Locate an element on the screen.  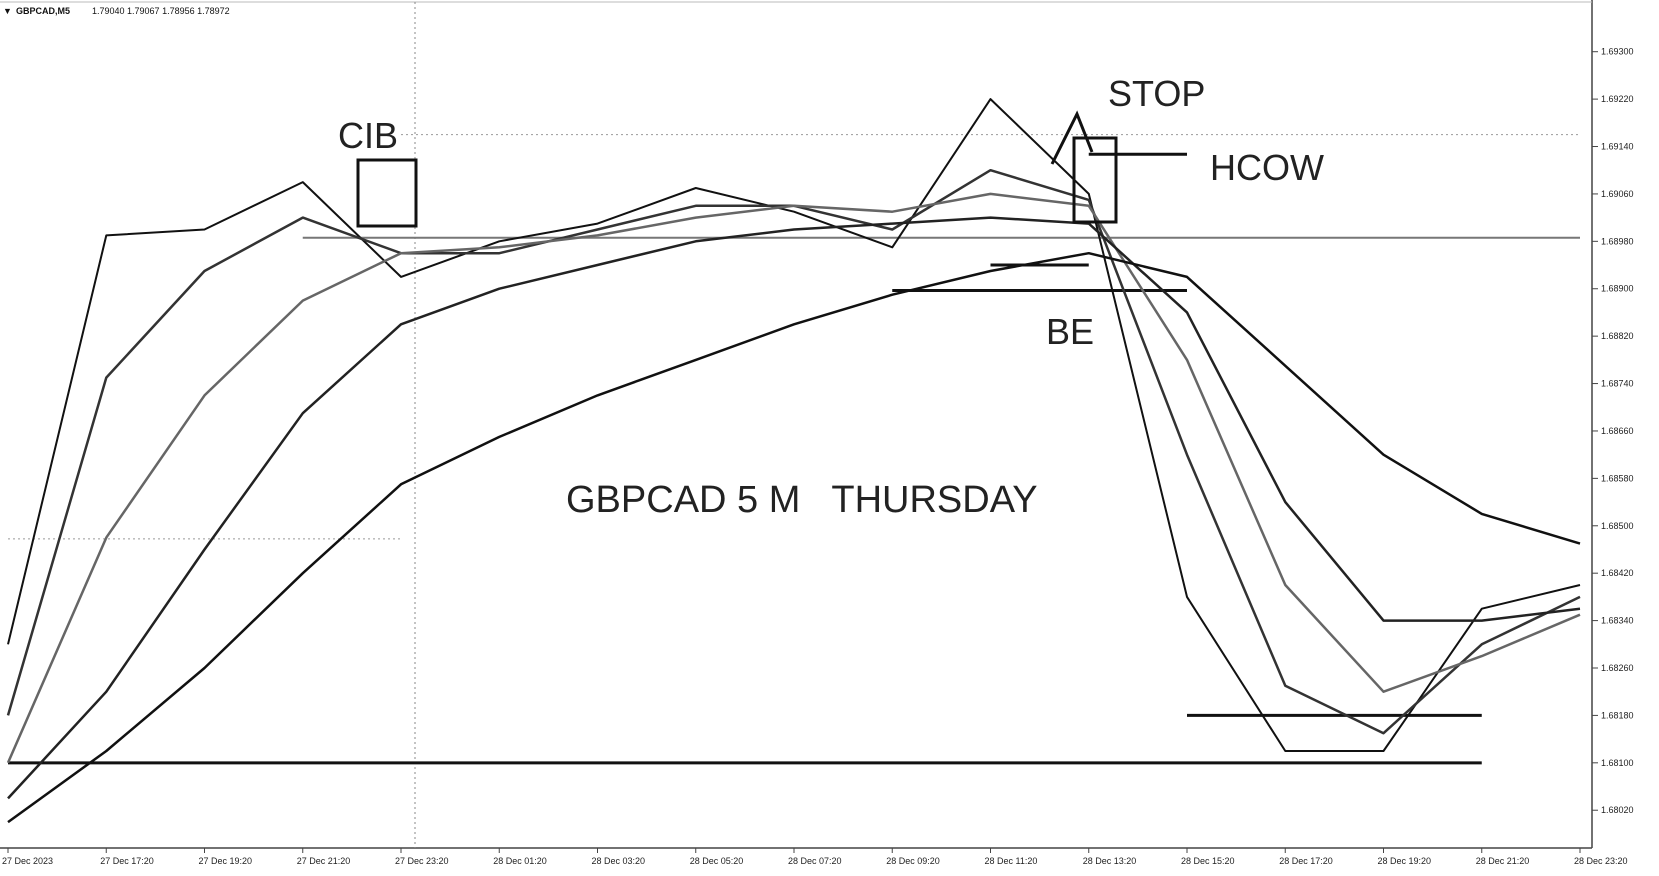
cib-box is located at coordinates (387, 193).